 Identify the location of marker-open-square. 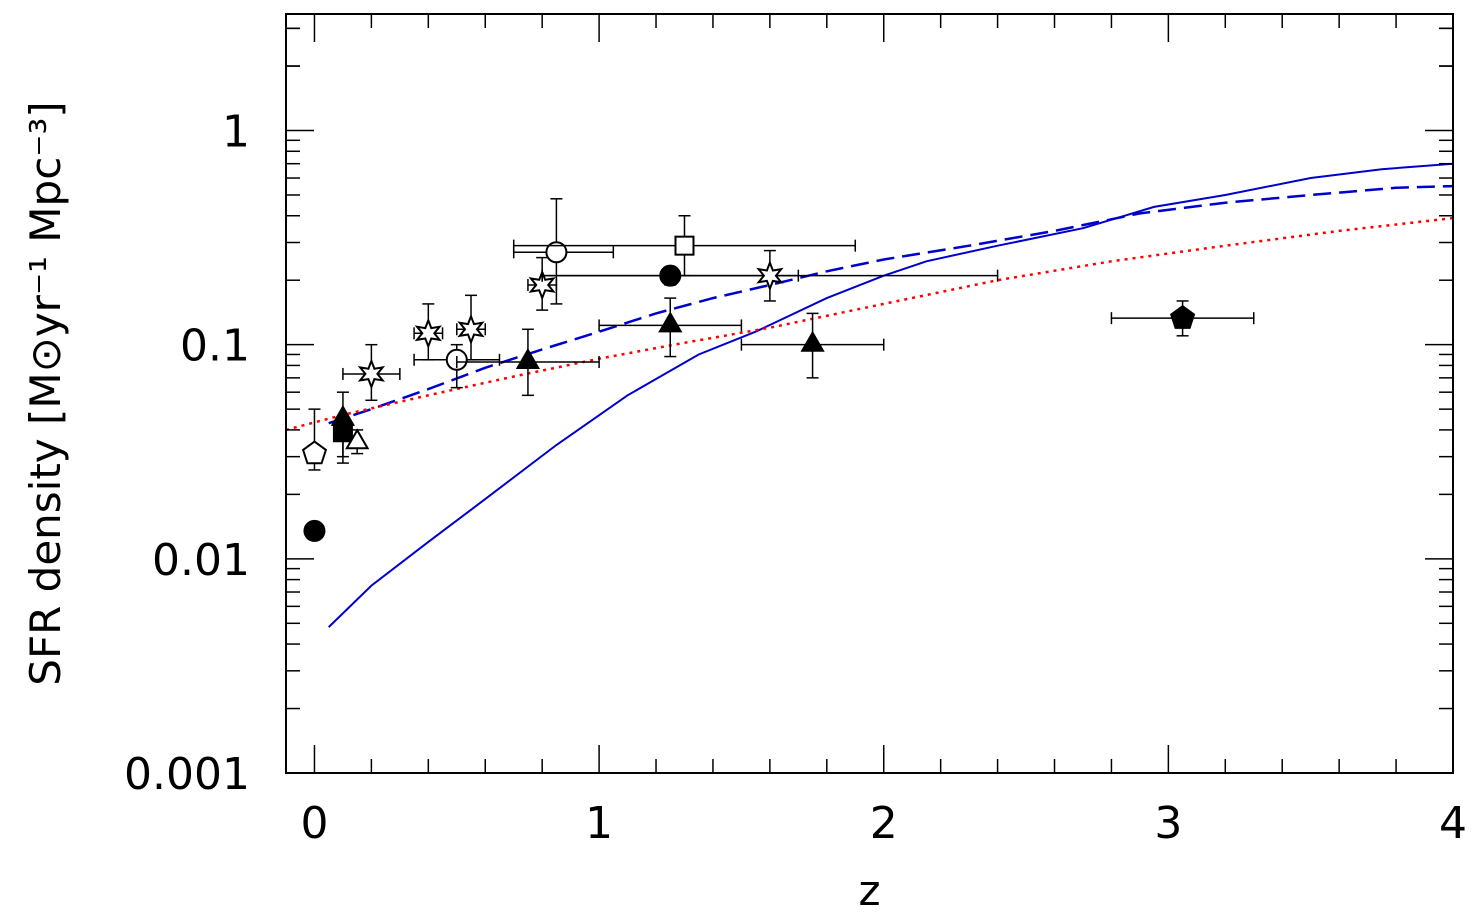
(684, 245).